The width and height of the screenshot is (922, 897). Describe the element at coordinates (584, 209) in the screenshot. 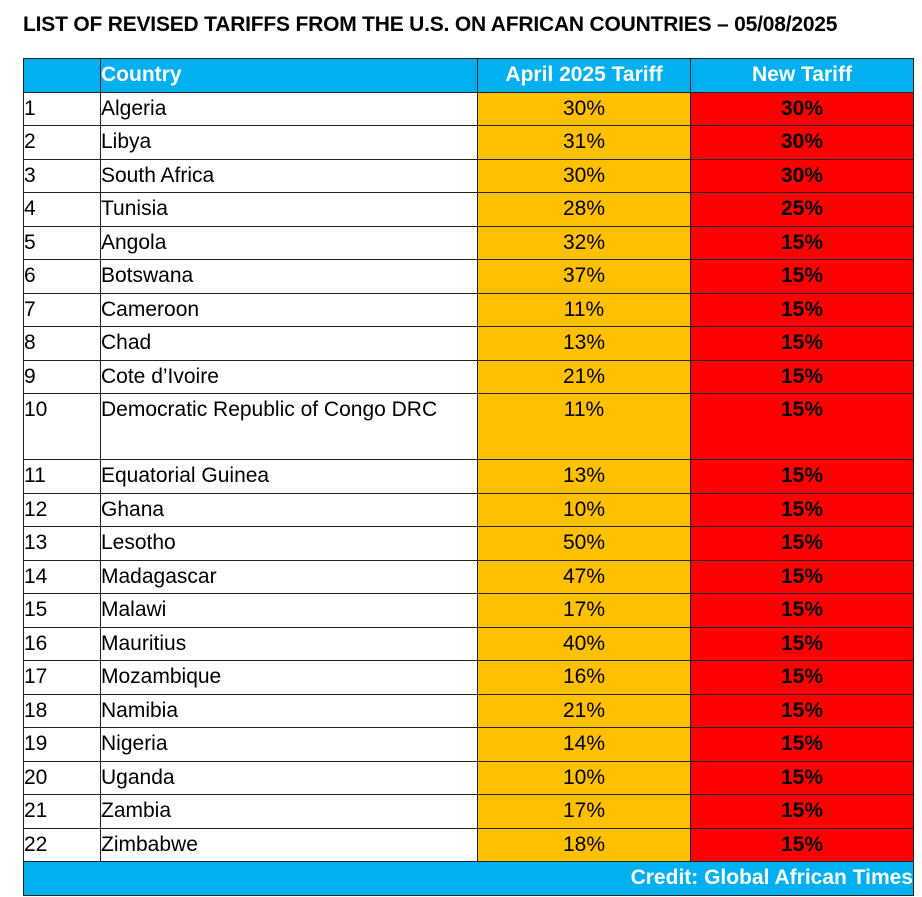

I see `row-april-tariff: 28%` at that location.